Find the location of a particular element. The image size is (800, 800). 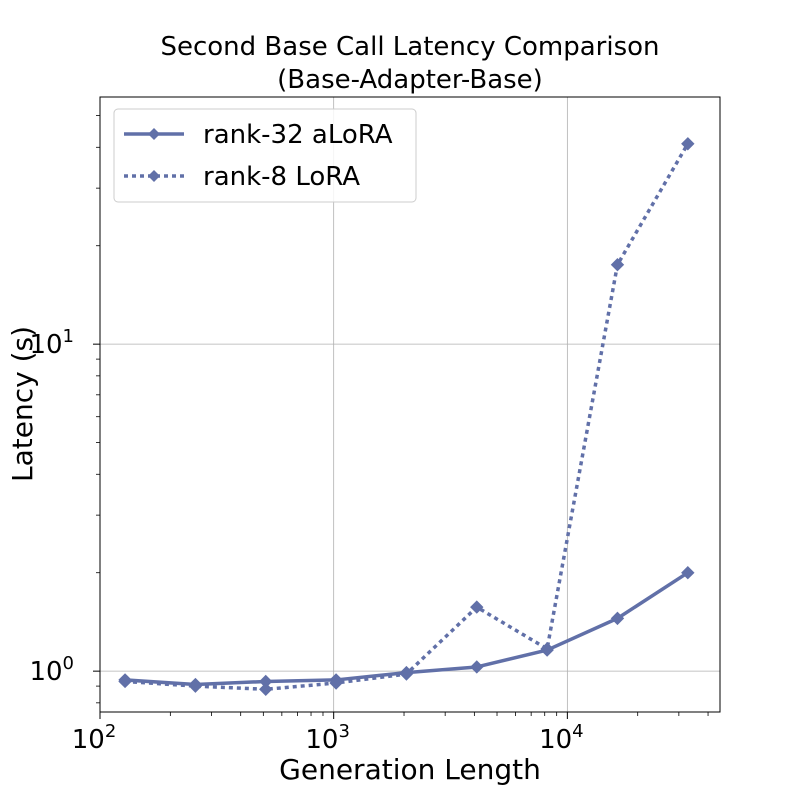

x-axis-label: Generation Length is located at coordinates (410, 769).